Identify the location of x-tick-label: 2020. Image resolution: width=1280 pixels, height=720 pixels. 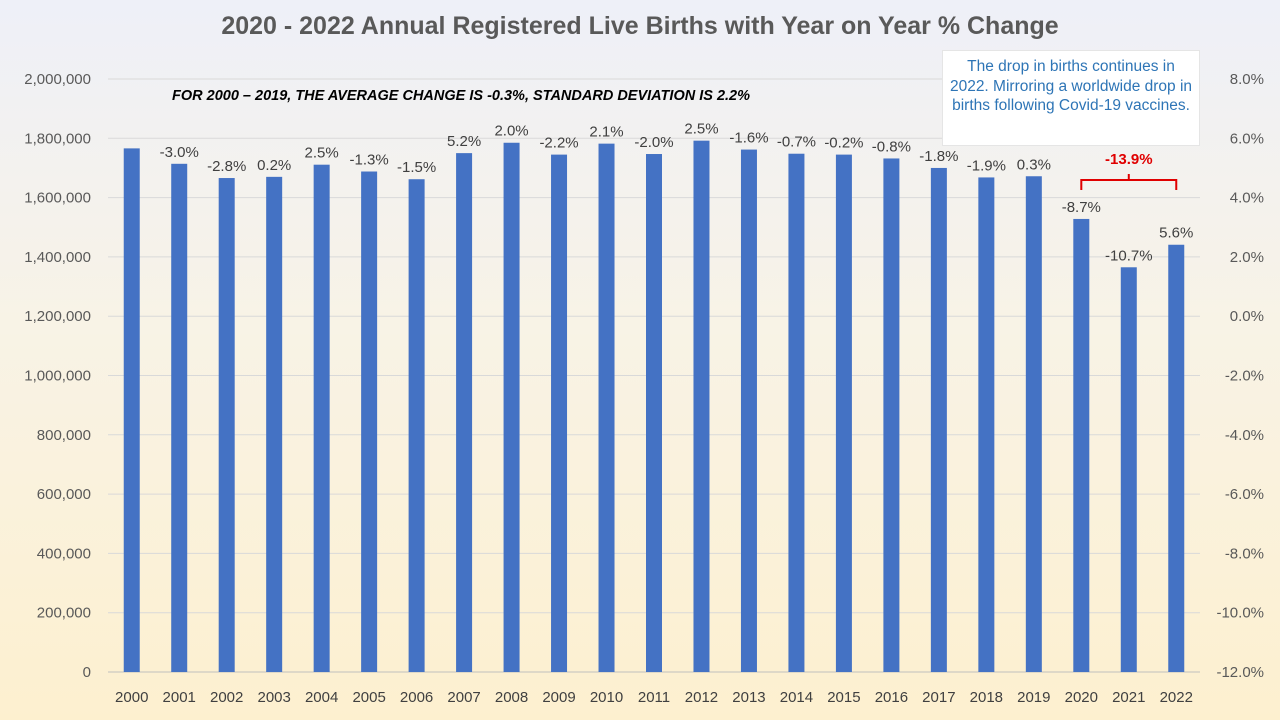
(1081, 697).